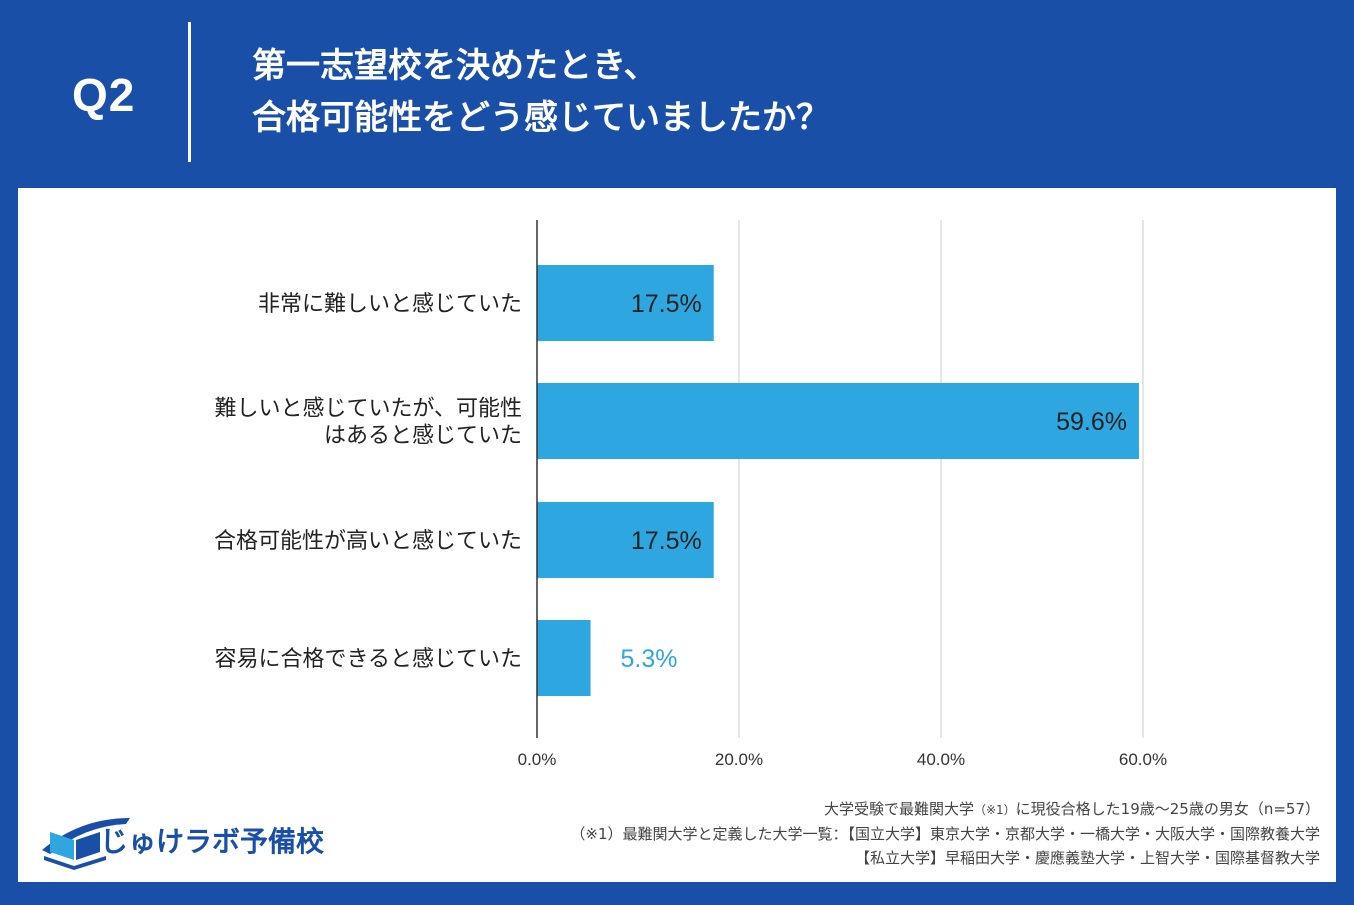  I want to click on question-number: Q2, so click(104, 95).